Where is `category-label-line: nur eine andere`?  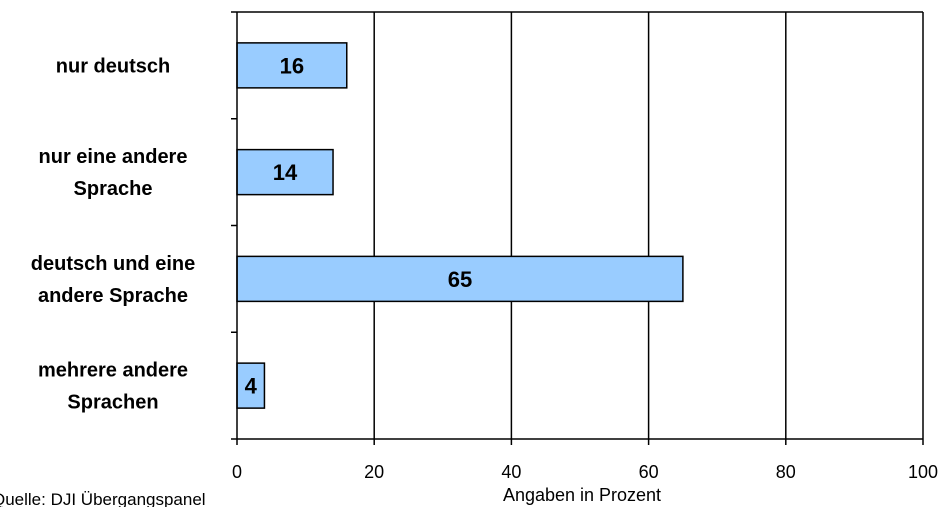
category-label-line: nur eine andere is located at coordinates (113, 157).